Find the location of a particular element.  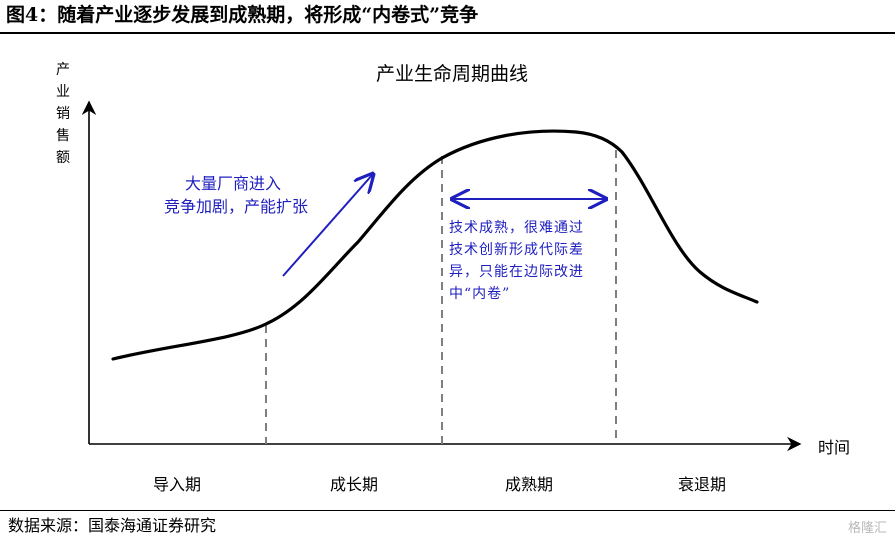

phase-label-growth: 成长期 is located at coordinates (354, 484).